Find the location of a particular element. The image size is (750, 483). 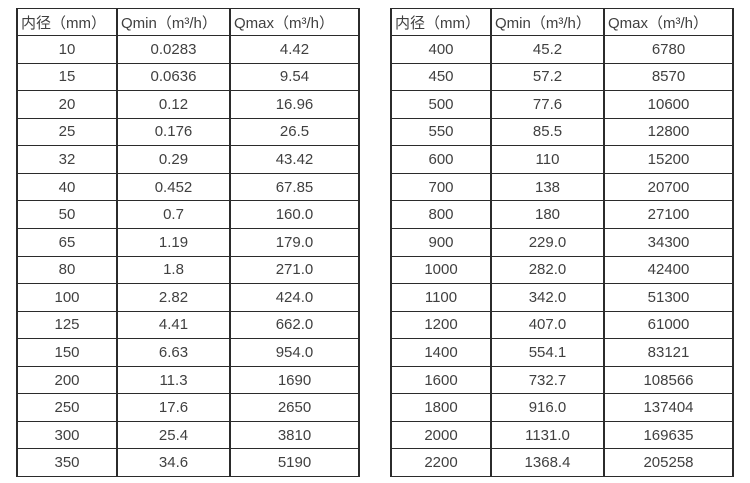

table-cell: 732.7 is located at coordinates (547, 380).